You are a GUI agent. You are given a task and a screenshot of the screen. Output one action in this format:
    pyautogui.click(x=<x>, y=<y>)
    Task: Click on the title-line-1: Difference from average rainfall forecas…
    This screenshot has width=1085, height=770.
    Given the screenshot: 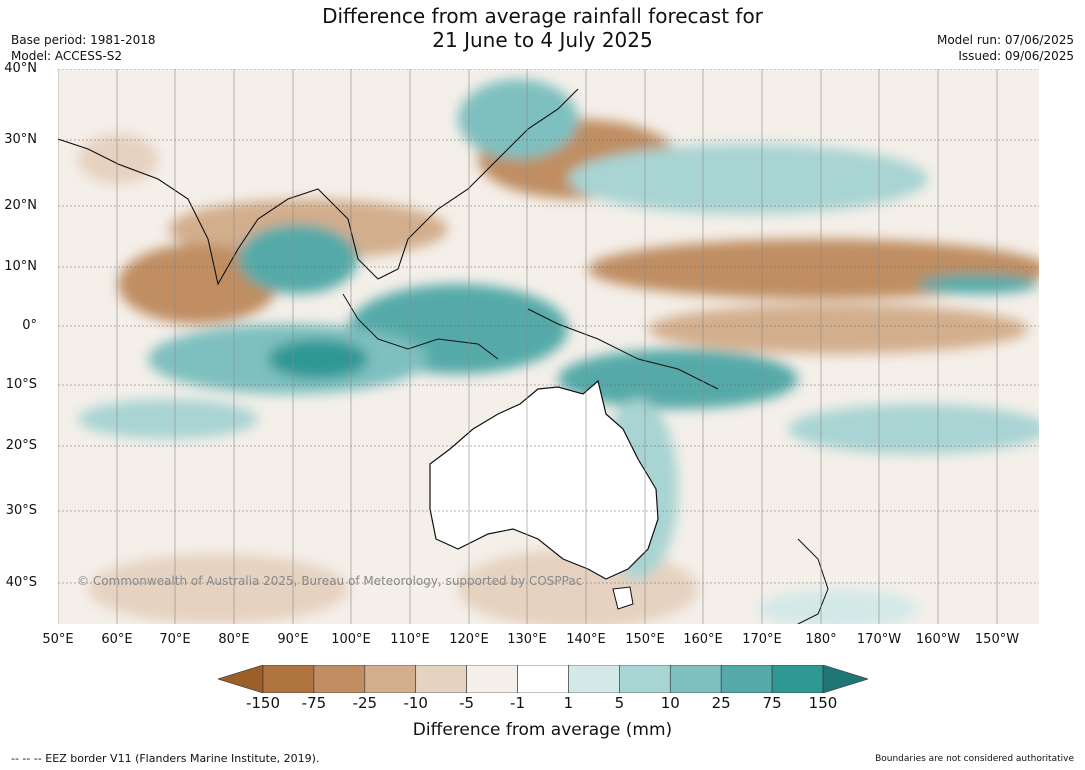 What is the action you would take?
    pyautogui.click(x=542, y=16)
    